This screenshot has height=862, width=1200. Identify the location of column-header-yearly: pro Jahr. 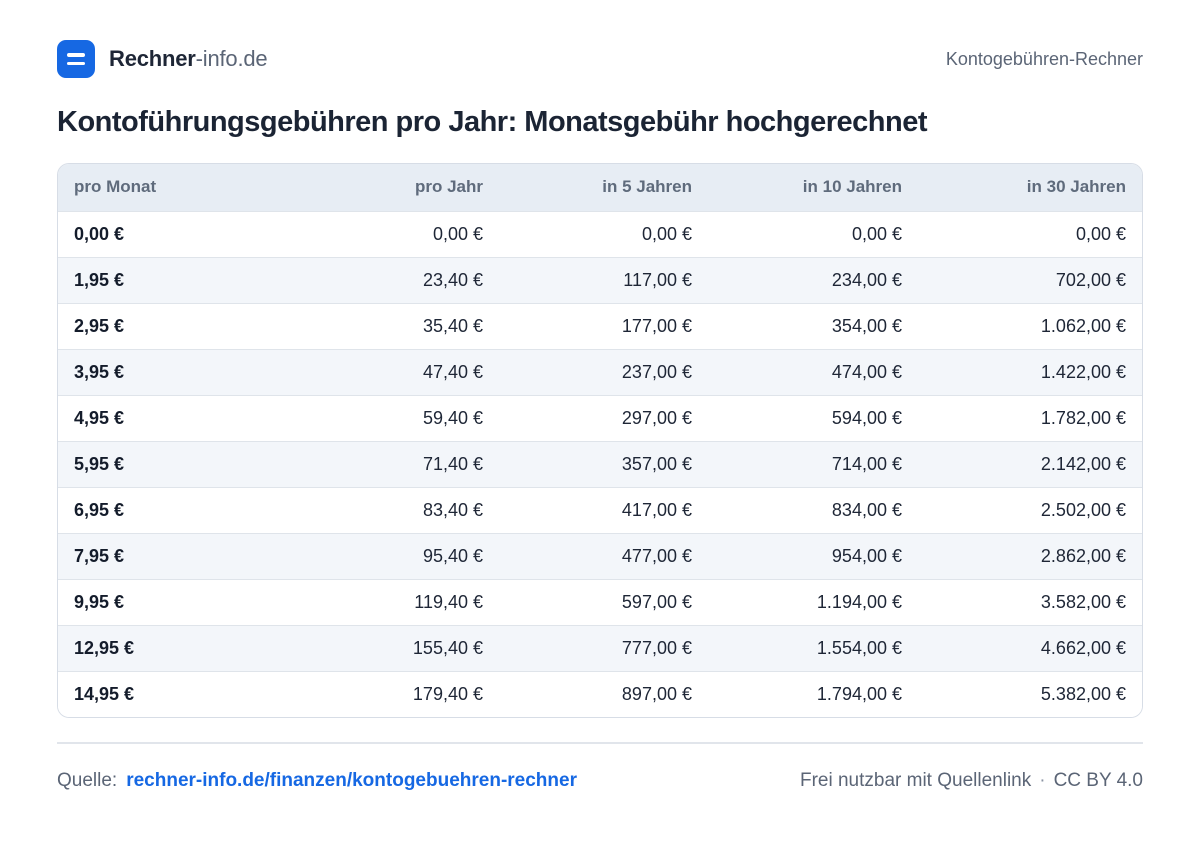
(448, 187).